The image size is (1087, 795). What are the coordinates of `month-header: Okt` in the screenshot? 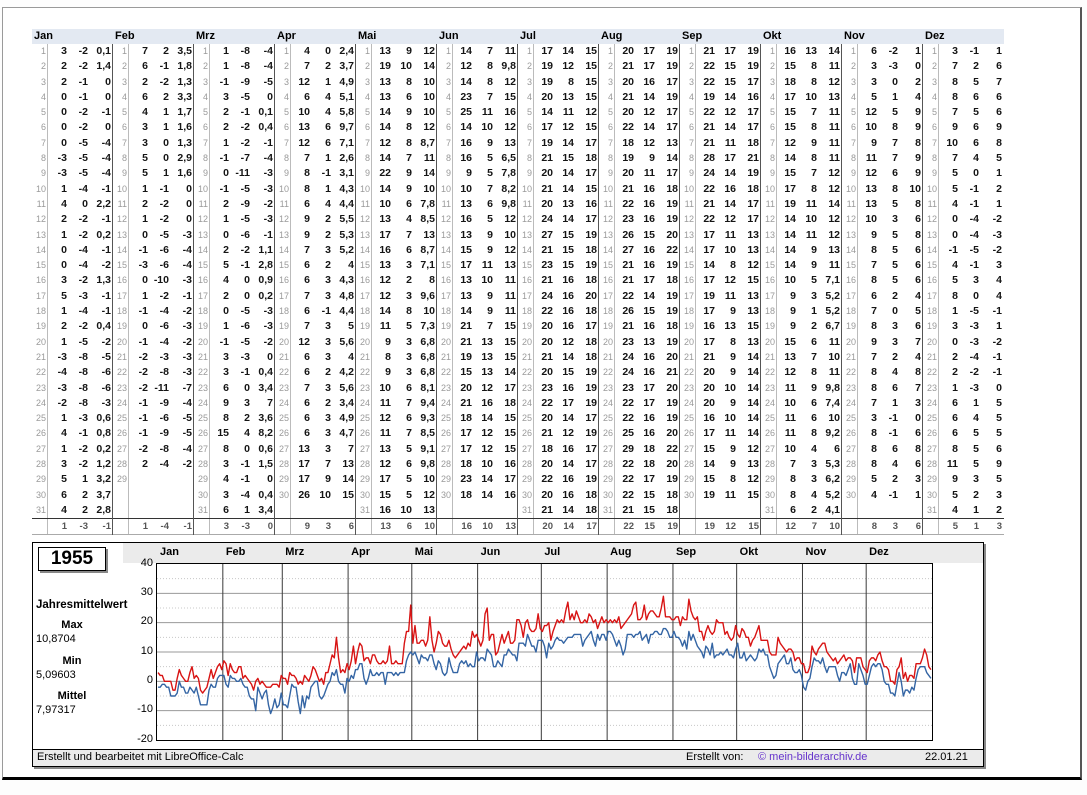 It's located at (801, 36).